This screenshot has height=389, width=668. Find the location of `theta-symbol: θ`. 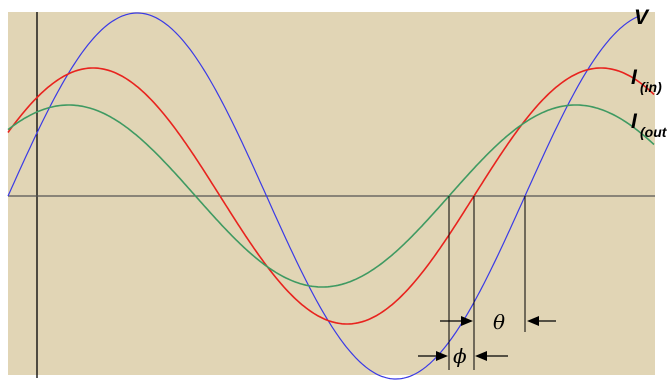

theta-symbol: θ is located at coordinates (499, 322).